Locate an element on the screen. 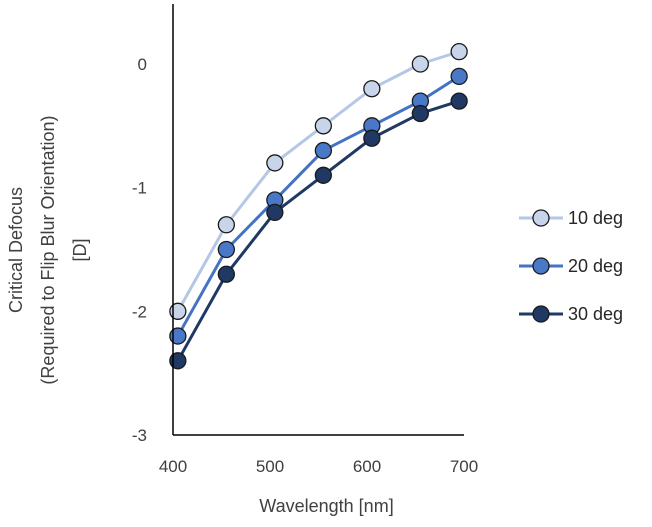 This screenshot has height=527, width=652. y-tick-label-neg3: -3 is located at coordinates (139, 435).